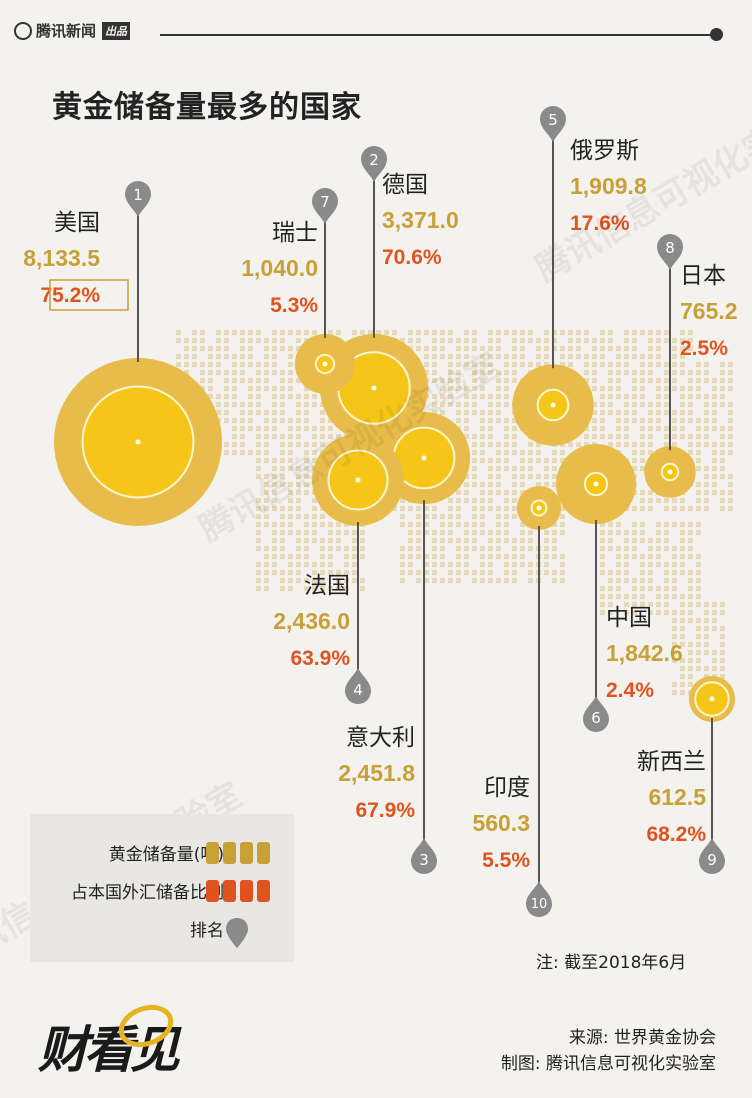 This screenshot has height=1098, width=752. Describe the element at coordinates (709, 311) in the screenshot. I see `reserve-label-8: 765.2` at that location.